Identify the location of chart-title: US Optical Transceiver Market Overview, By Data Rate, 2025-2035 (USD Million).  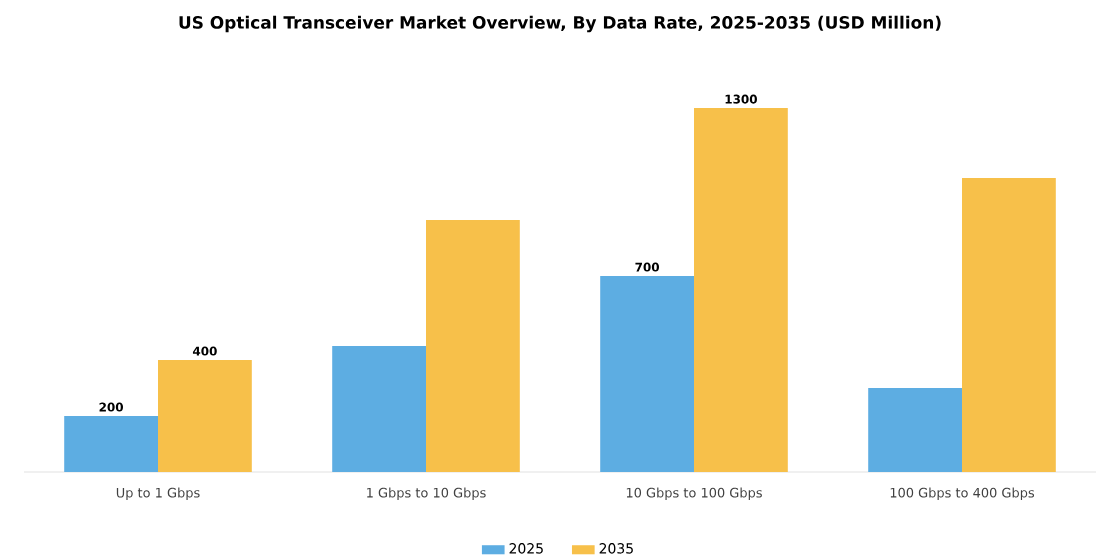
(560, 24).